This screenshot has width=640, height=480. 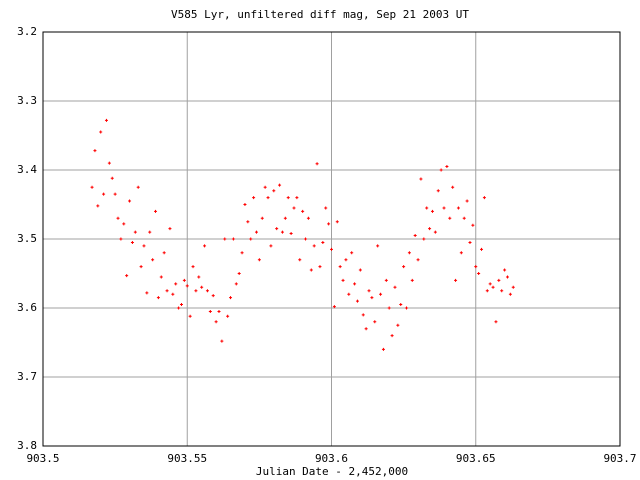 I want to click on y-tick-label: 3.5, so click(x=27, y=238).